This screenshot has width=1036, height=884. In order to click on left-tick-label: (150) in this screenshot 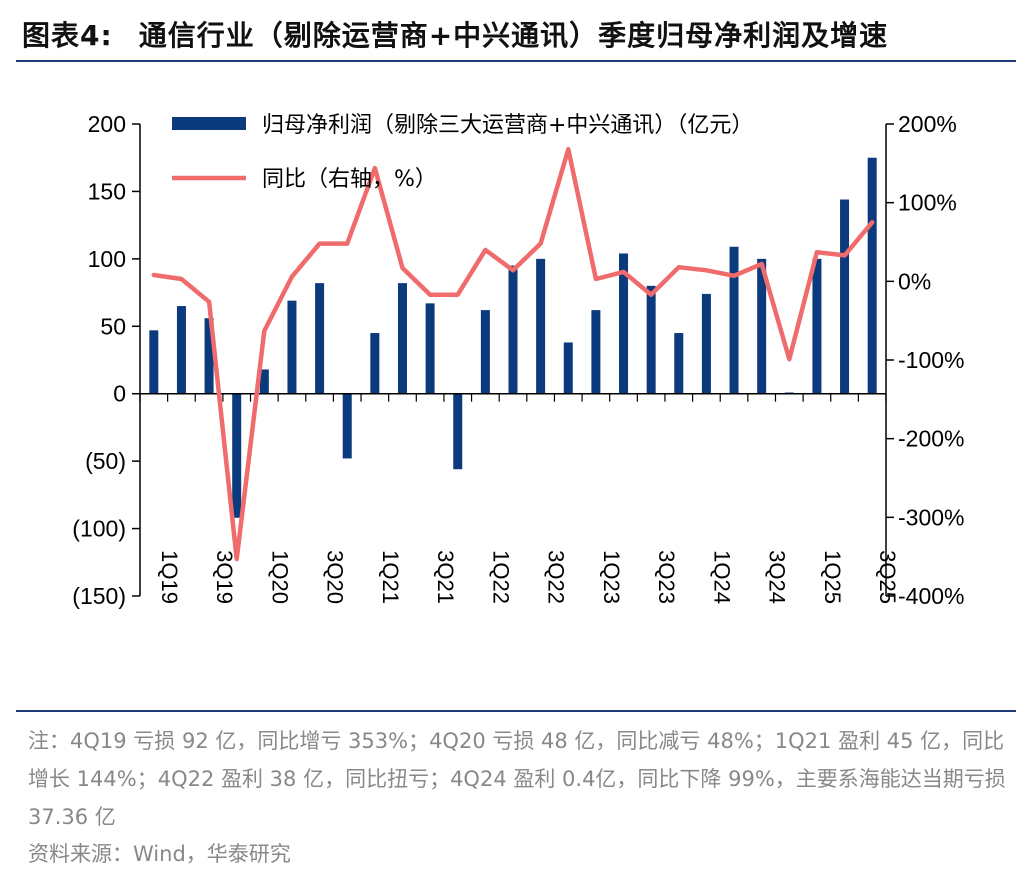, I will do `click(99, 596)`.